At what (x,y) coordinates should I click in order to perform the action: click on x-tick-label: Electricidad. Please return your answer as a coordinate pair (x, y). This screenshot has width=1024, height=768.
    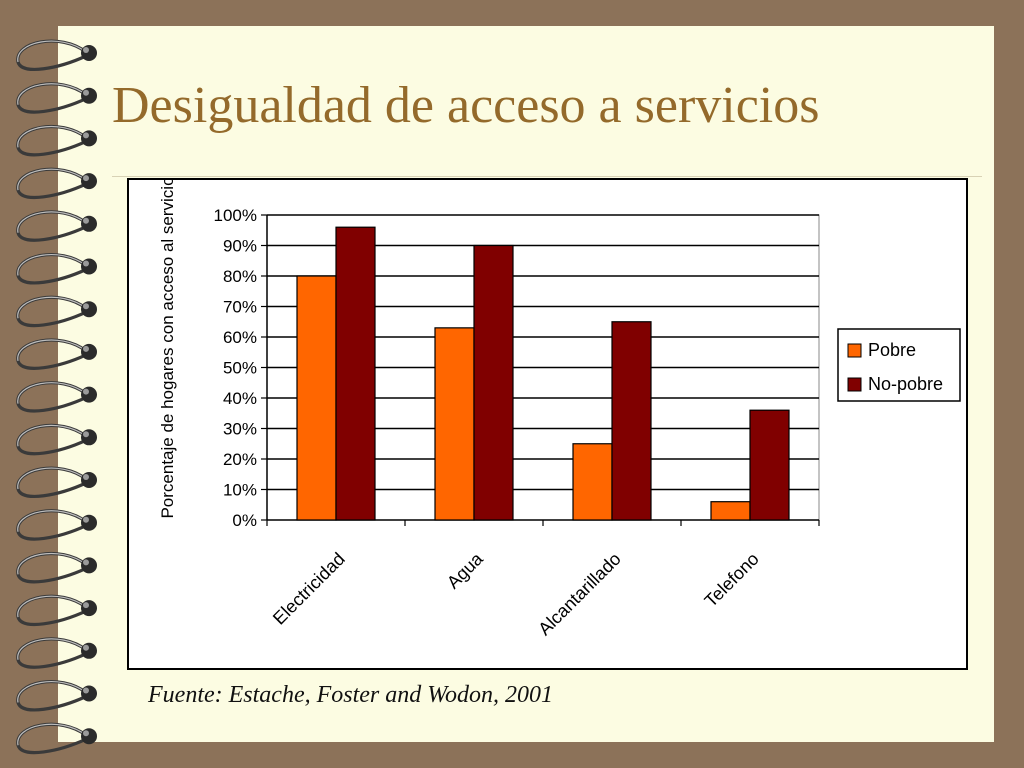
    Looking at the image, I should click on (309, 589).